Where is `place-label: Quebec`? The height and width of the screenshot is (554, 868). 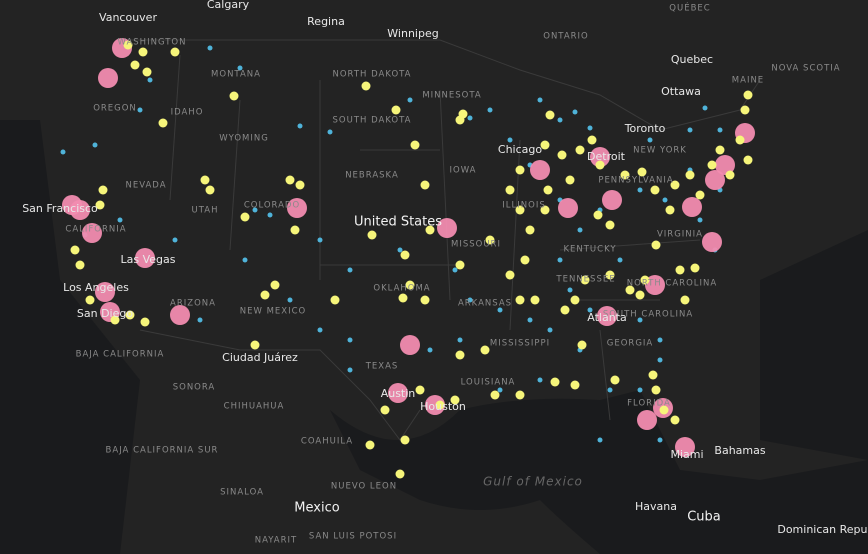
place-label: Quebec is located at coordinates (692, 59).